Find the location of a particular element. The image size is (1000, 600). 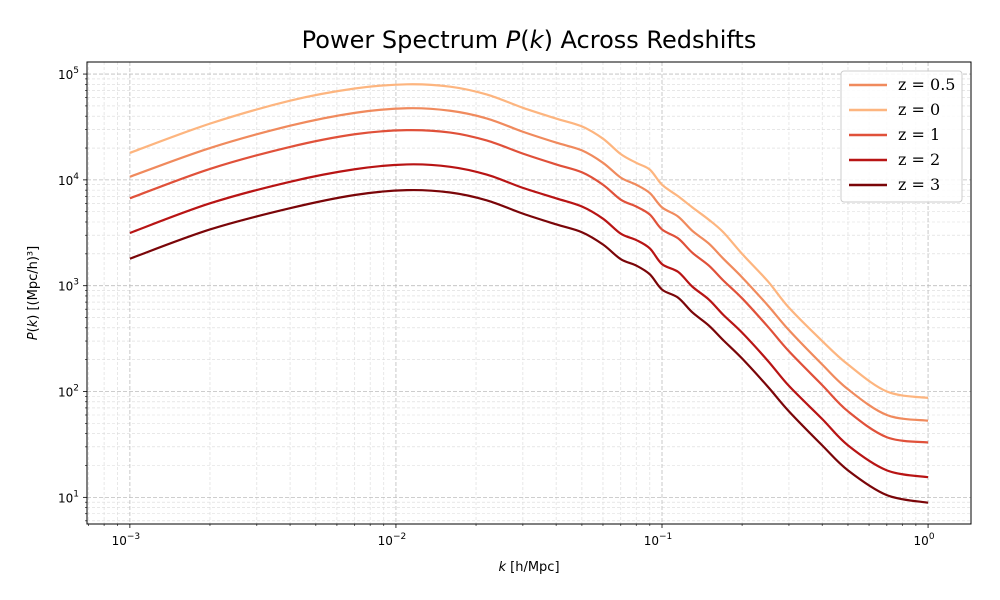

x-tick-label: 10⁻¹ is located at coordinates (658, 540).